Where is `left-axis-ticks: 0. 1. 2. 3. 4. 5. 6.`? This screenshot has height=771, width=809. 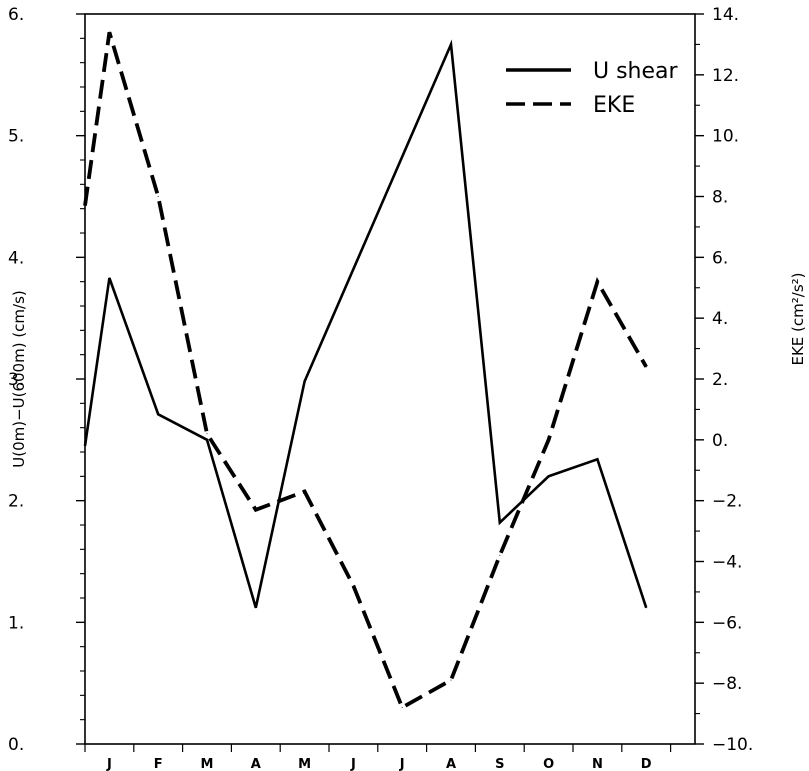 left-axis-ticks: 0. 1. 2. 3. 4. 5. 6. is located at coordinates (46, 380).